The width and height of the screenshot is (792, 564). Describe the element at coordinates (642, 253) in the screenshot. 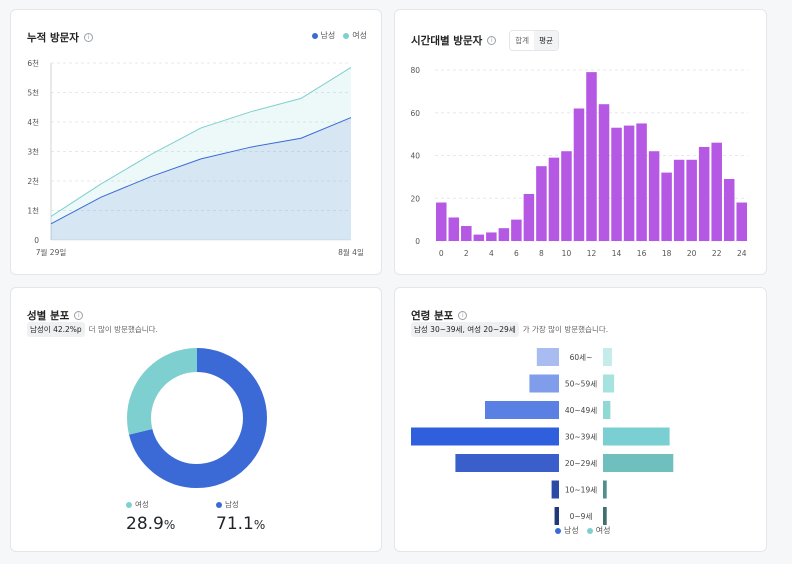

I see `x-tick-label: 16` at that location.